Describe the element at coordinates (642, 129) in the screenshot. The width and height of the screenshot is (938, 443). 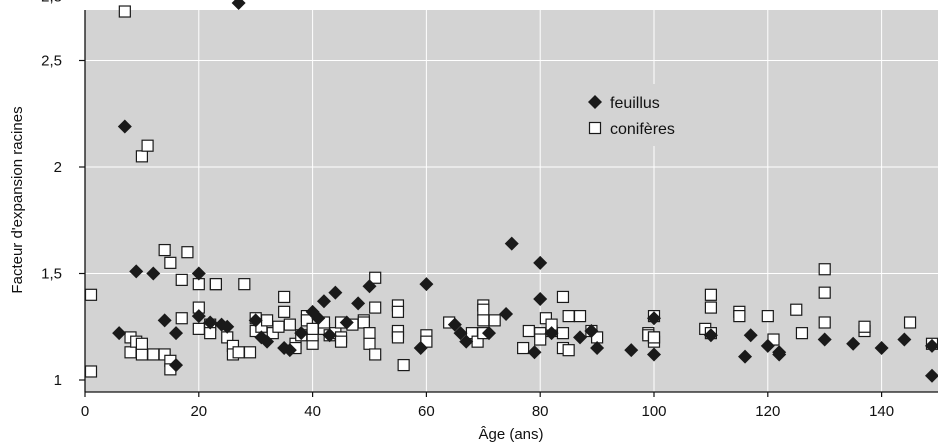
I see `legend-label-coniferes: conifères` at that location.